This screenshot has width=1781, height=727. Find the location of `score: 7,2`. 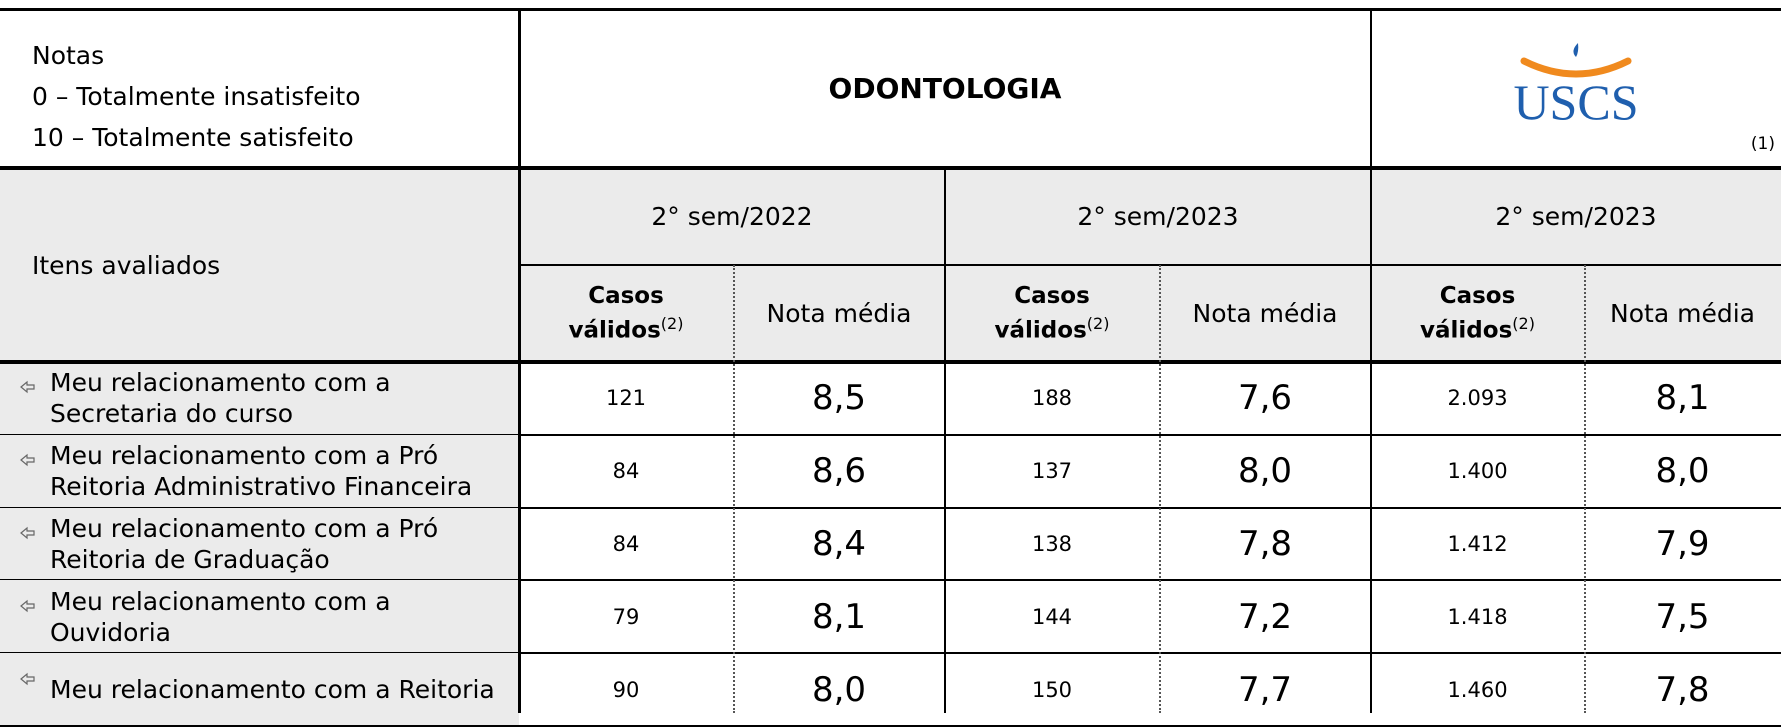

score: 7,2 is located at coordinates (1265, 616).